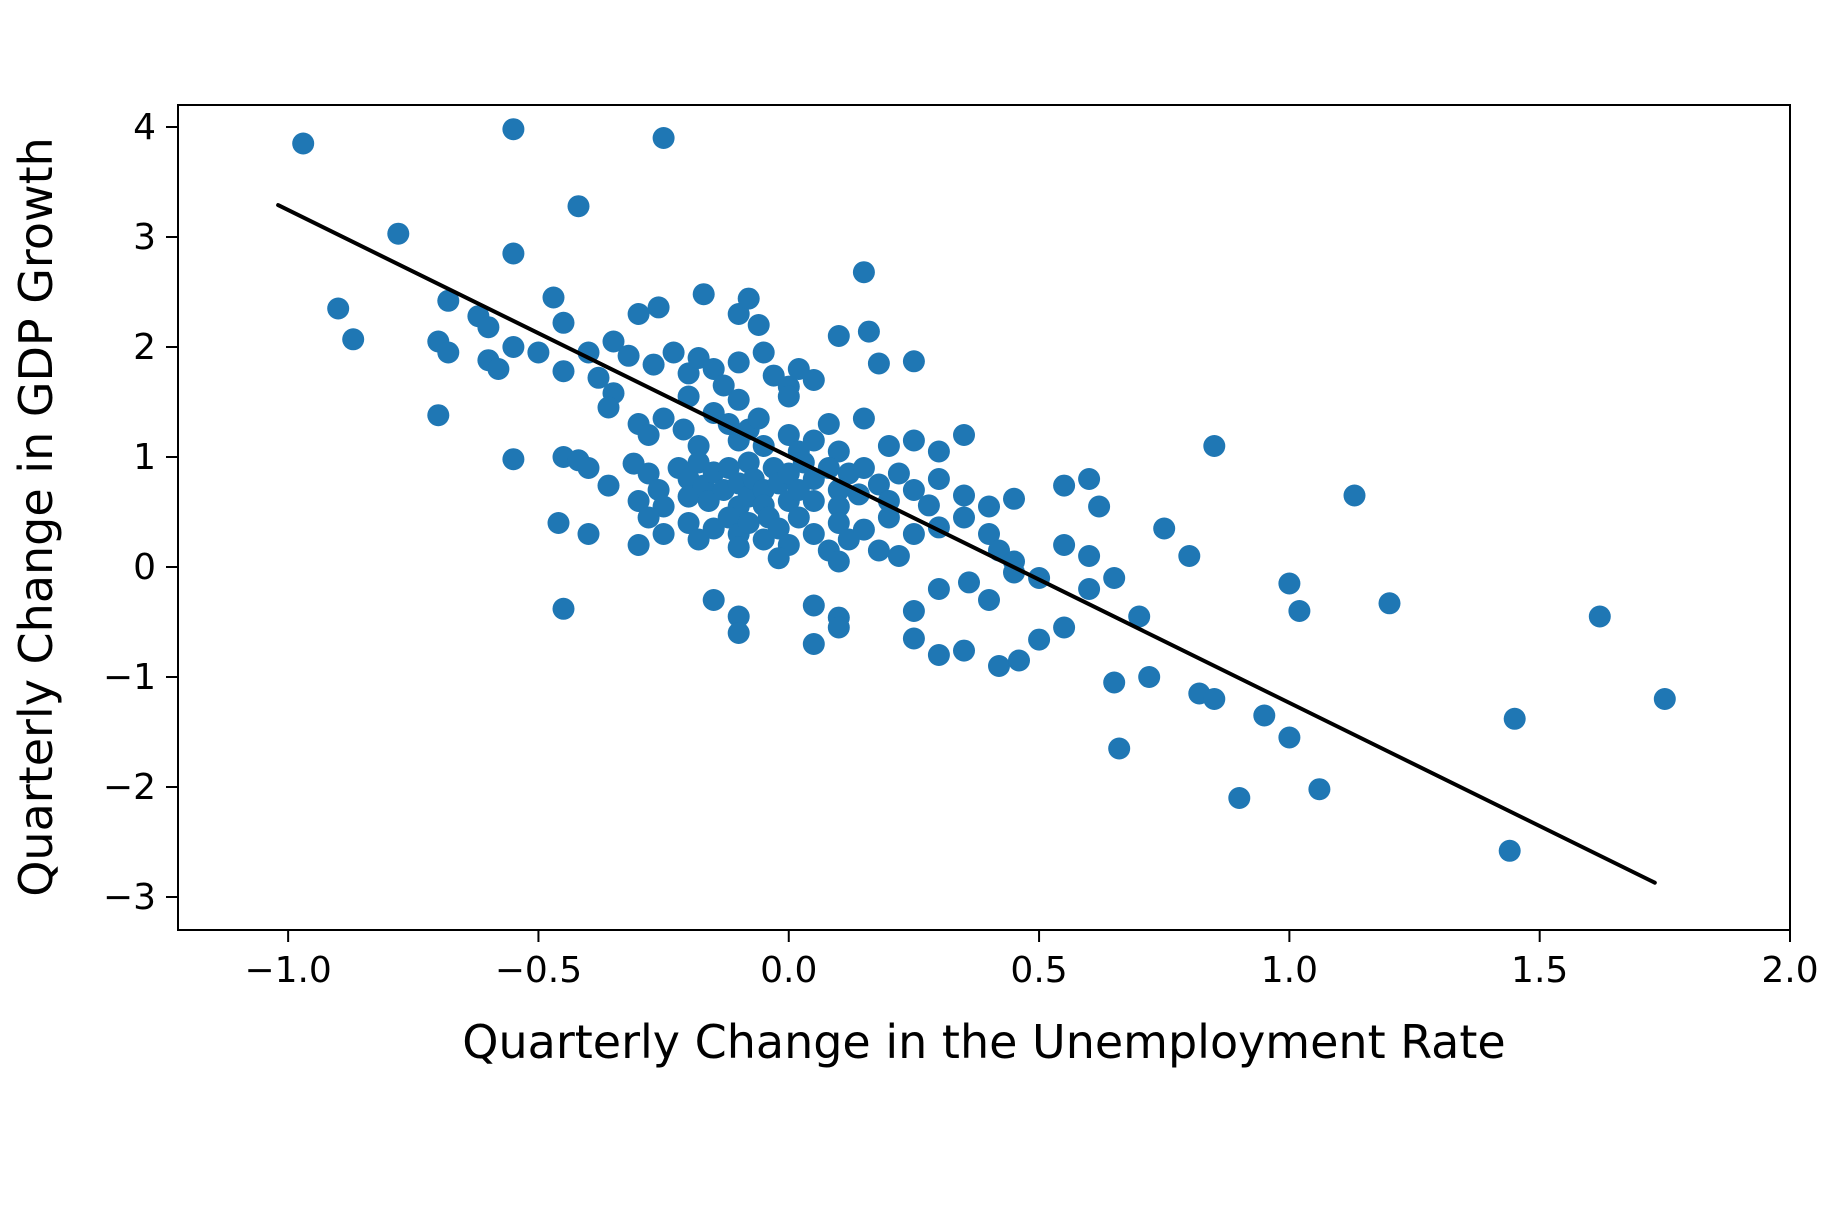 The width and height of the screenshot is (1846, 1230). I want to click on y-tick-label: 1, so click(144, 457).